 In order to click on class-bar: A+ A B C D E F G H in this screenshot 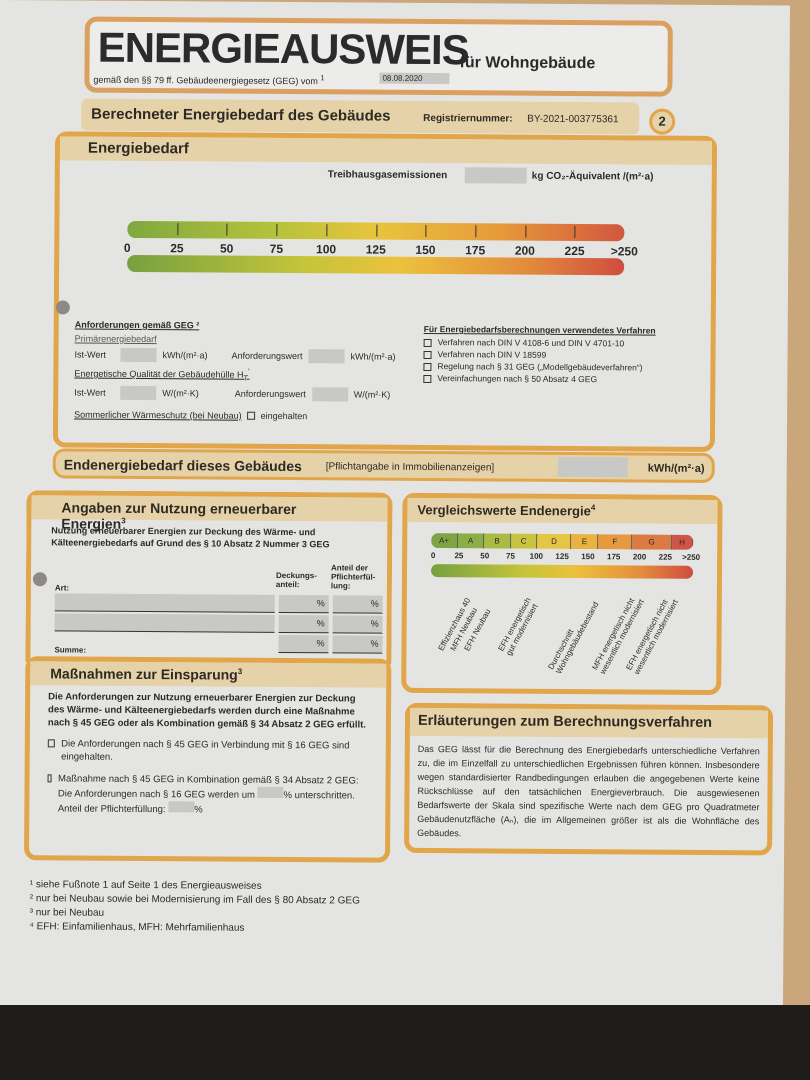, I will do `click(562, 541)`.